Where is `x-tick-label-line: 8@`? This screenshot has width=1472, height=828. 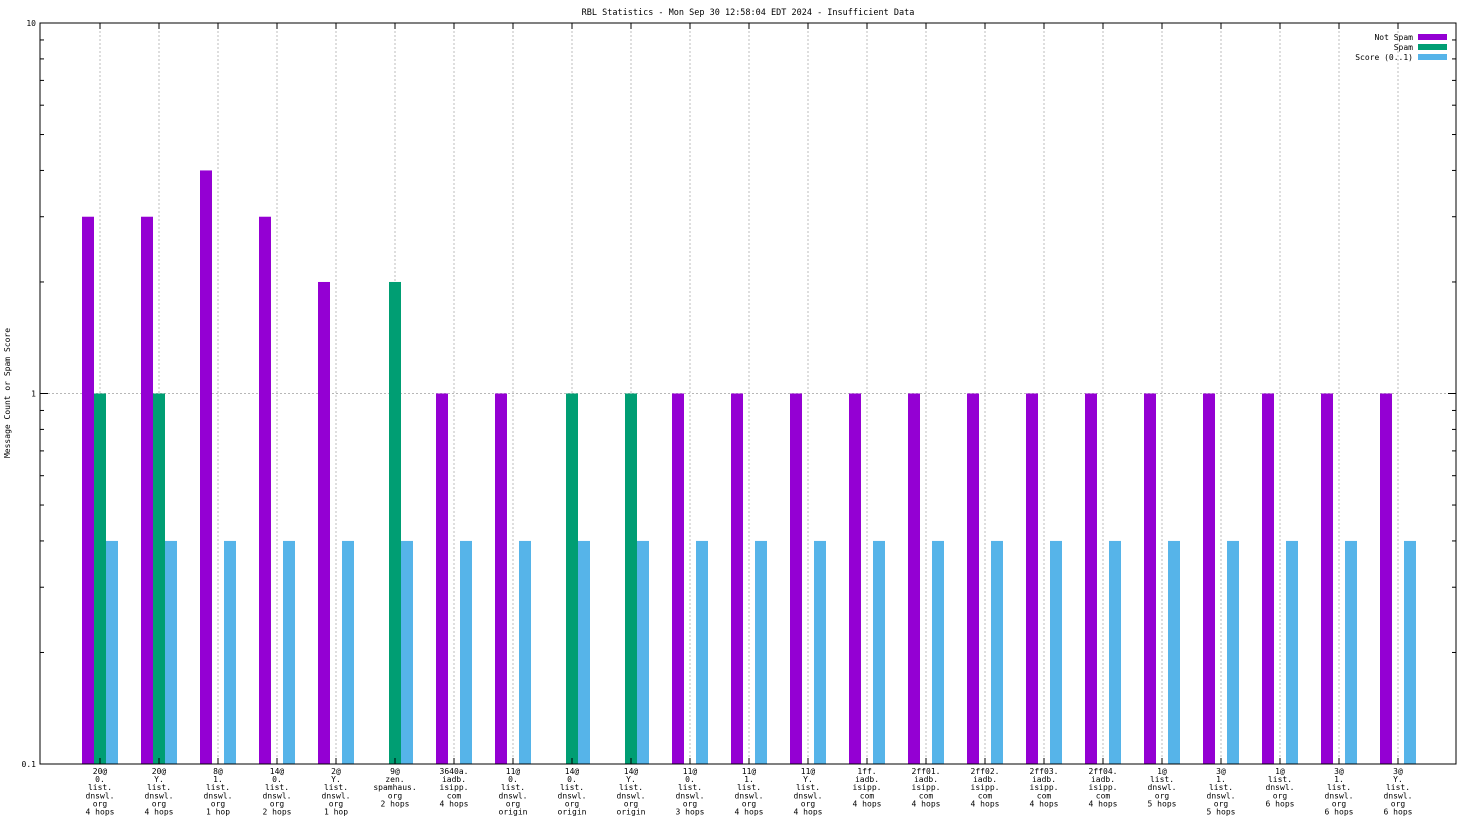
x-tick-label-line: 8@ is located at coordinates (218, 771).